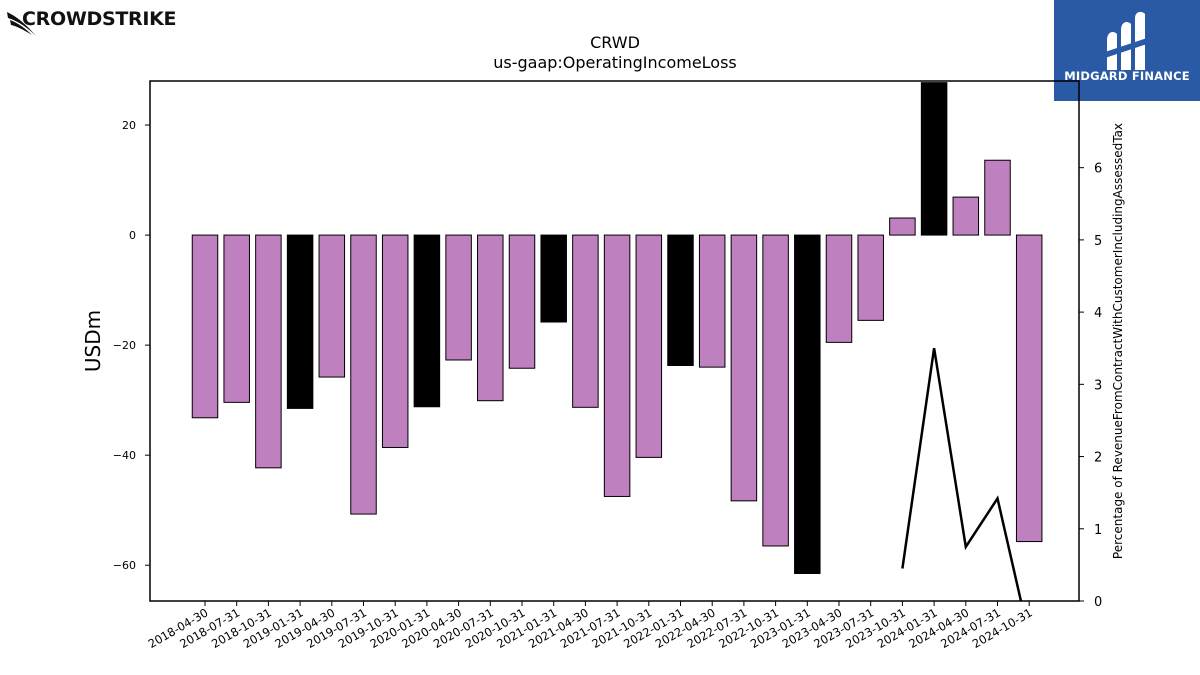 The height and width of the screenshot is (675, 1200). What do you see at coordinates (132, 235) in the screenshot?
I see `y-tick-label: 0` at bounding box center [132, 235].